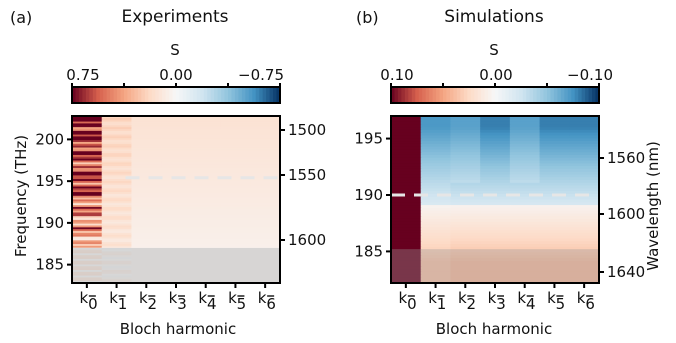  What do you see at coordinates (368, 195) in the screenshot?
I see `axes-b-ytick-label: 190` at bounding box center [368, 195].